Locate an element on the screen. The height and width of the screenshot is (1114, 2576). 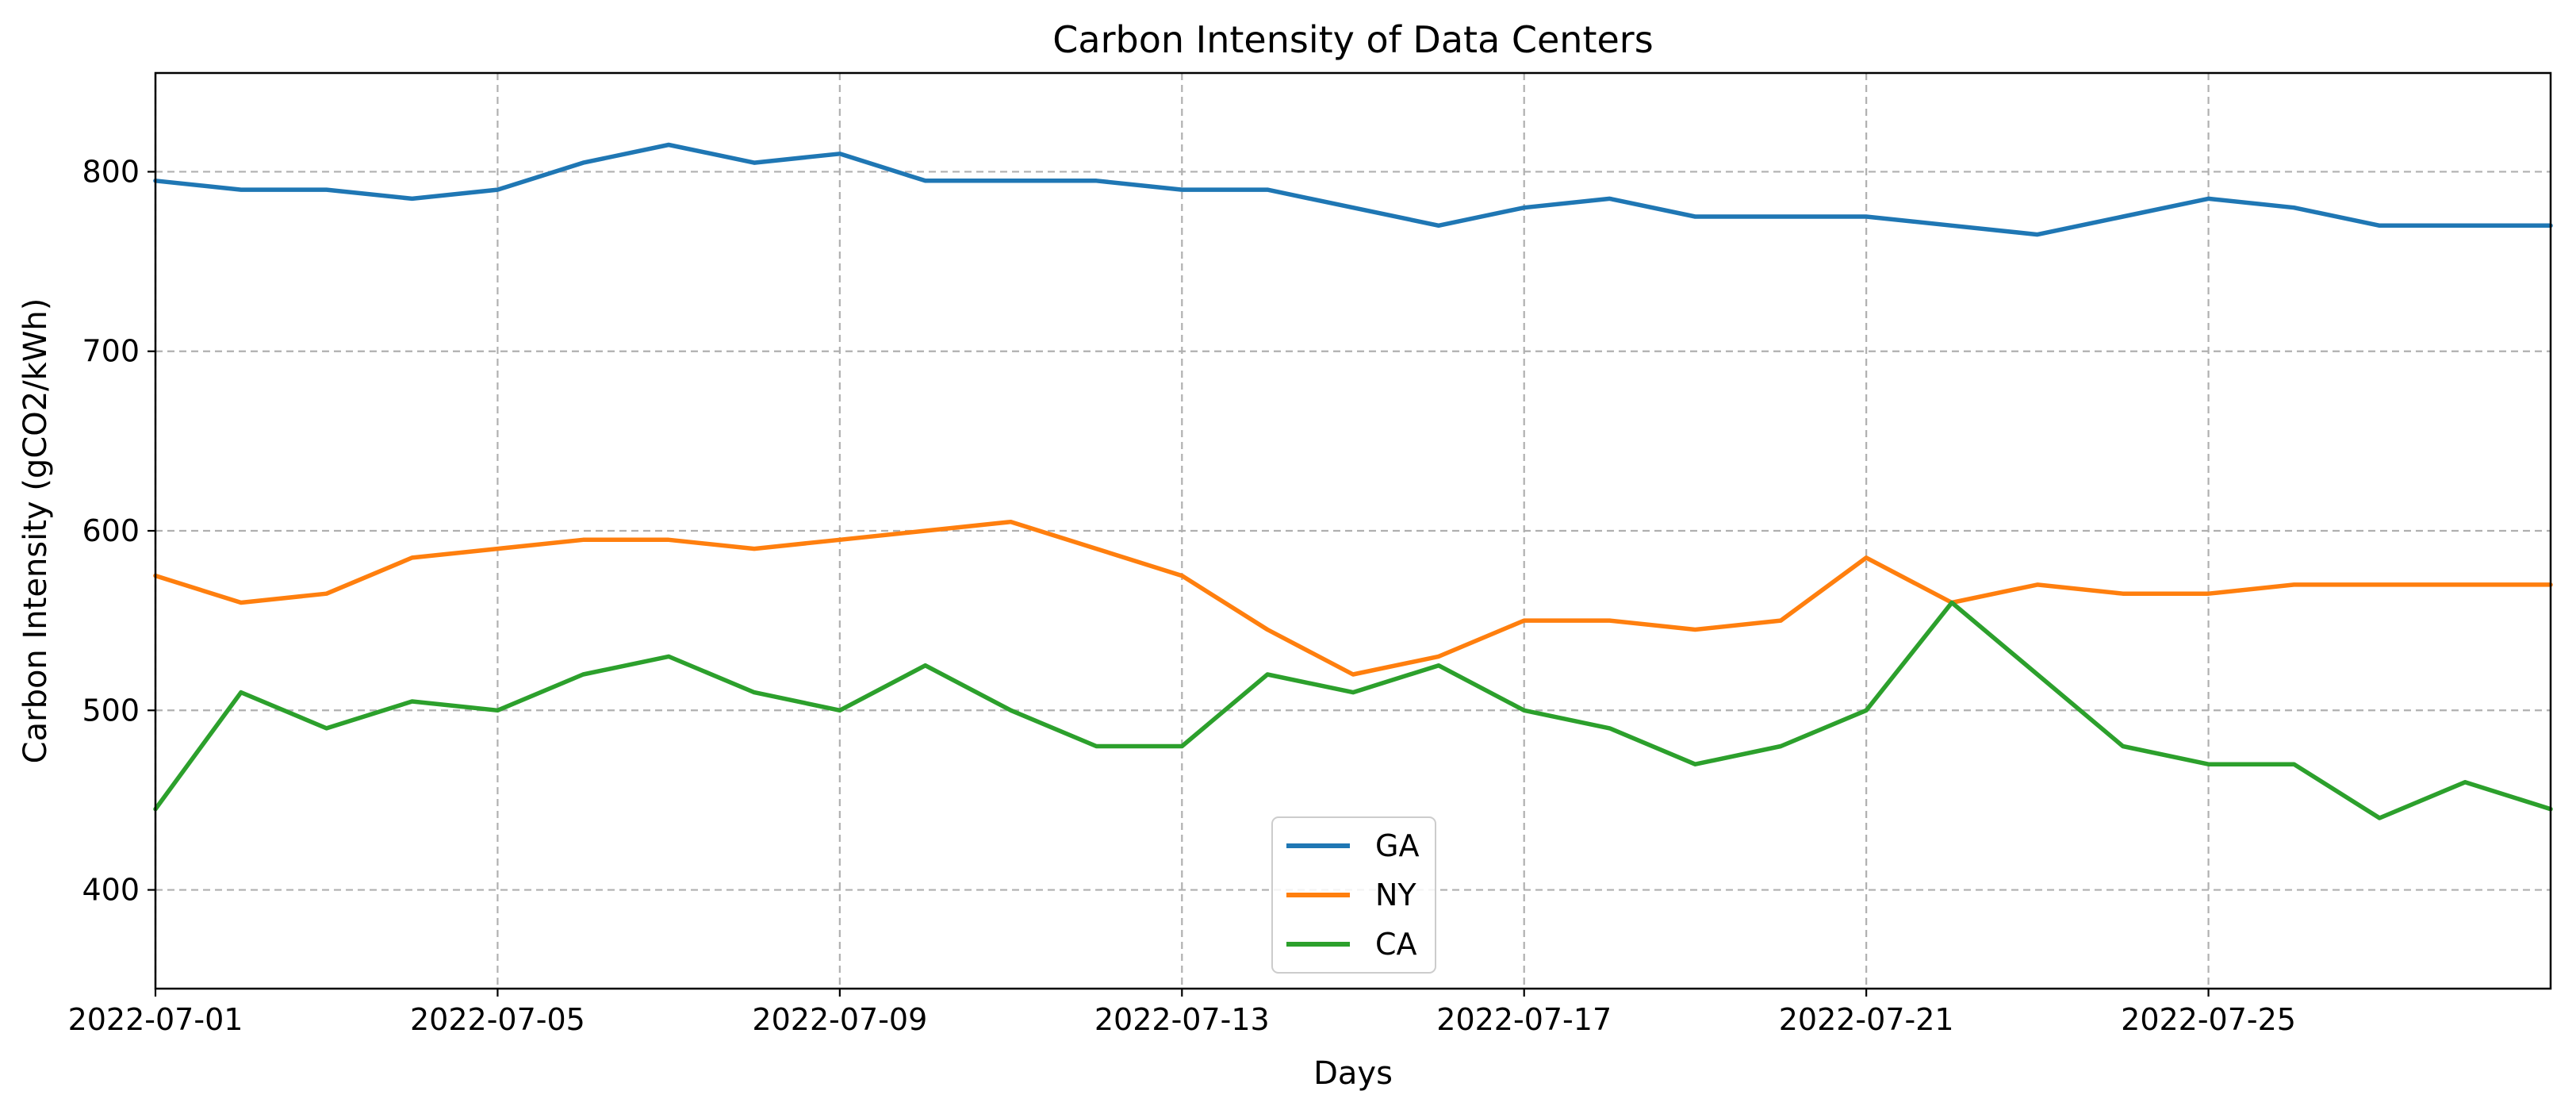
y-tick-label: 600 is located at coordinates (111, 530).